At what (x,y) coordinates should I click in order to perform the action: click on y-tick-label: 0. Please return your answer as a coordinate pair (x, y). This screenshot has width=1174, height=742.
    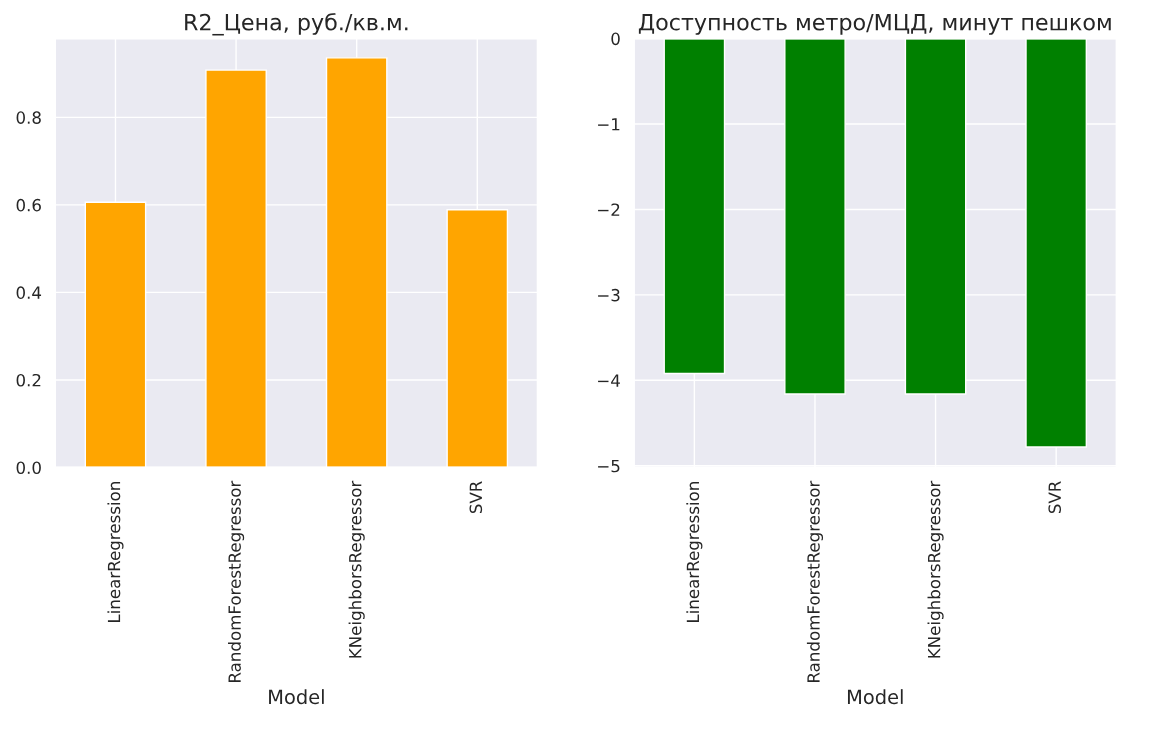
    Looking at the image, I should click on (615, 39).